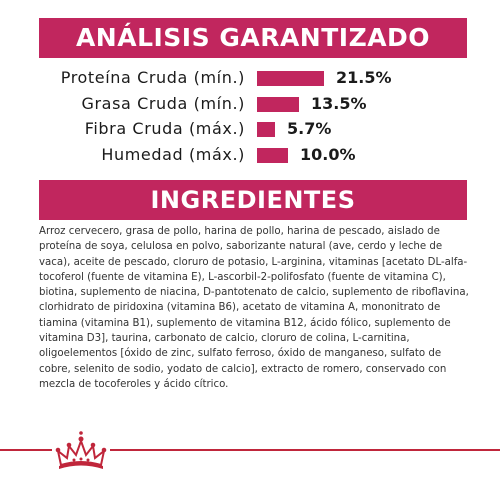 The width and height of the screenshot is (500, 484). I want to click on analysis-row: Fibra Cruda (máx.) 5.7%, so click(250, 129).